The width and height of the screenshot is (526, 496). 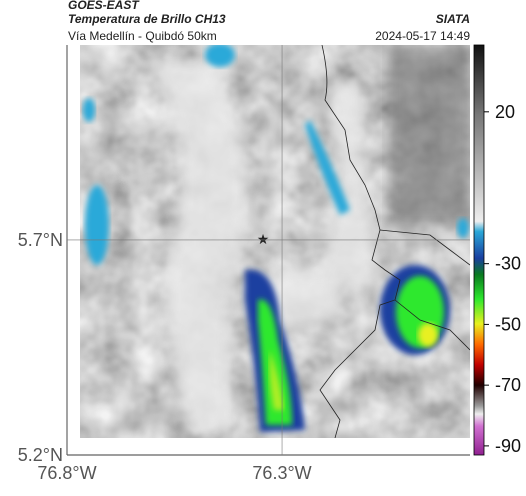 I want to click on lon-tick-label: 76.8°W, so click(x=66, y=473).